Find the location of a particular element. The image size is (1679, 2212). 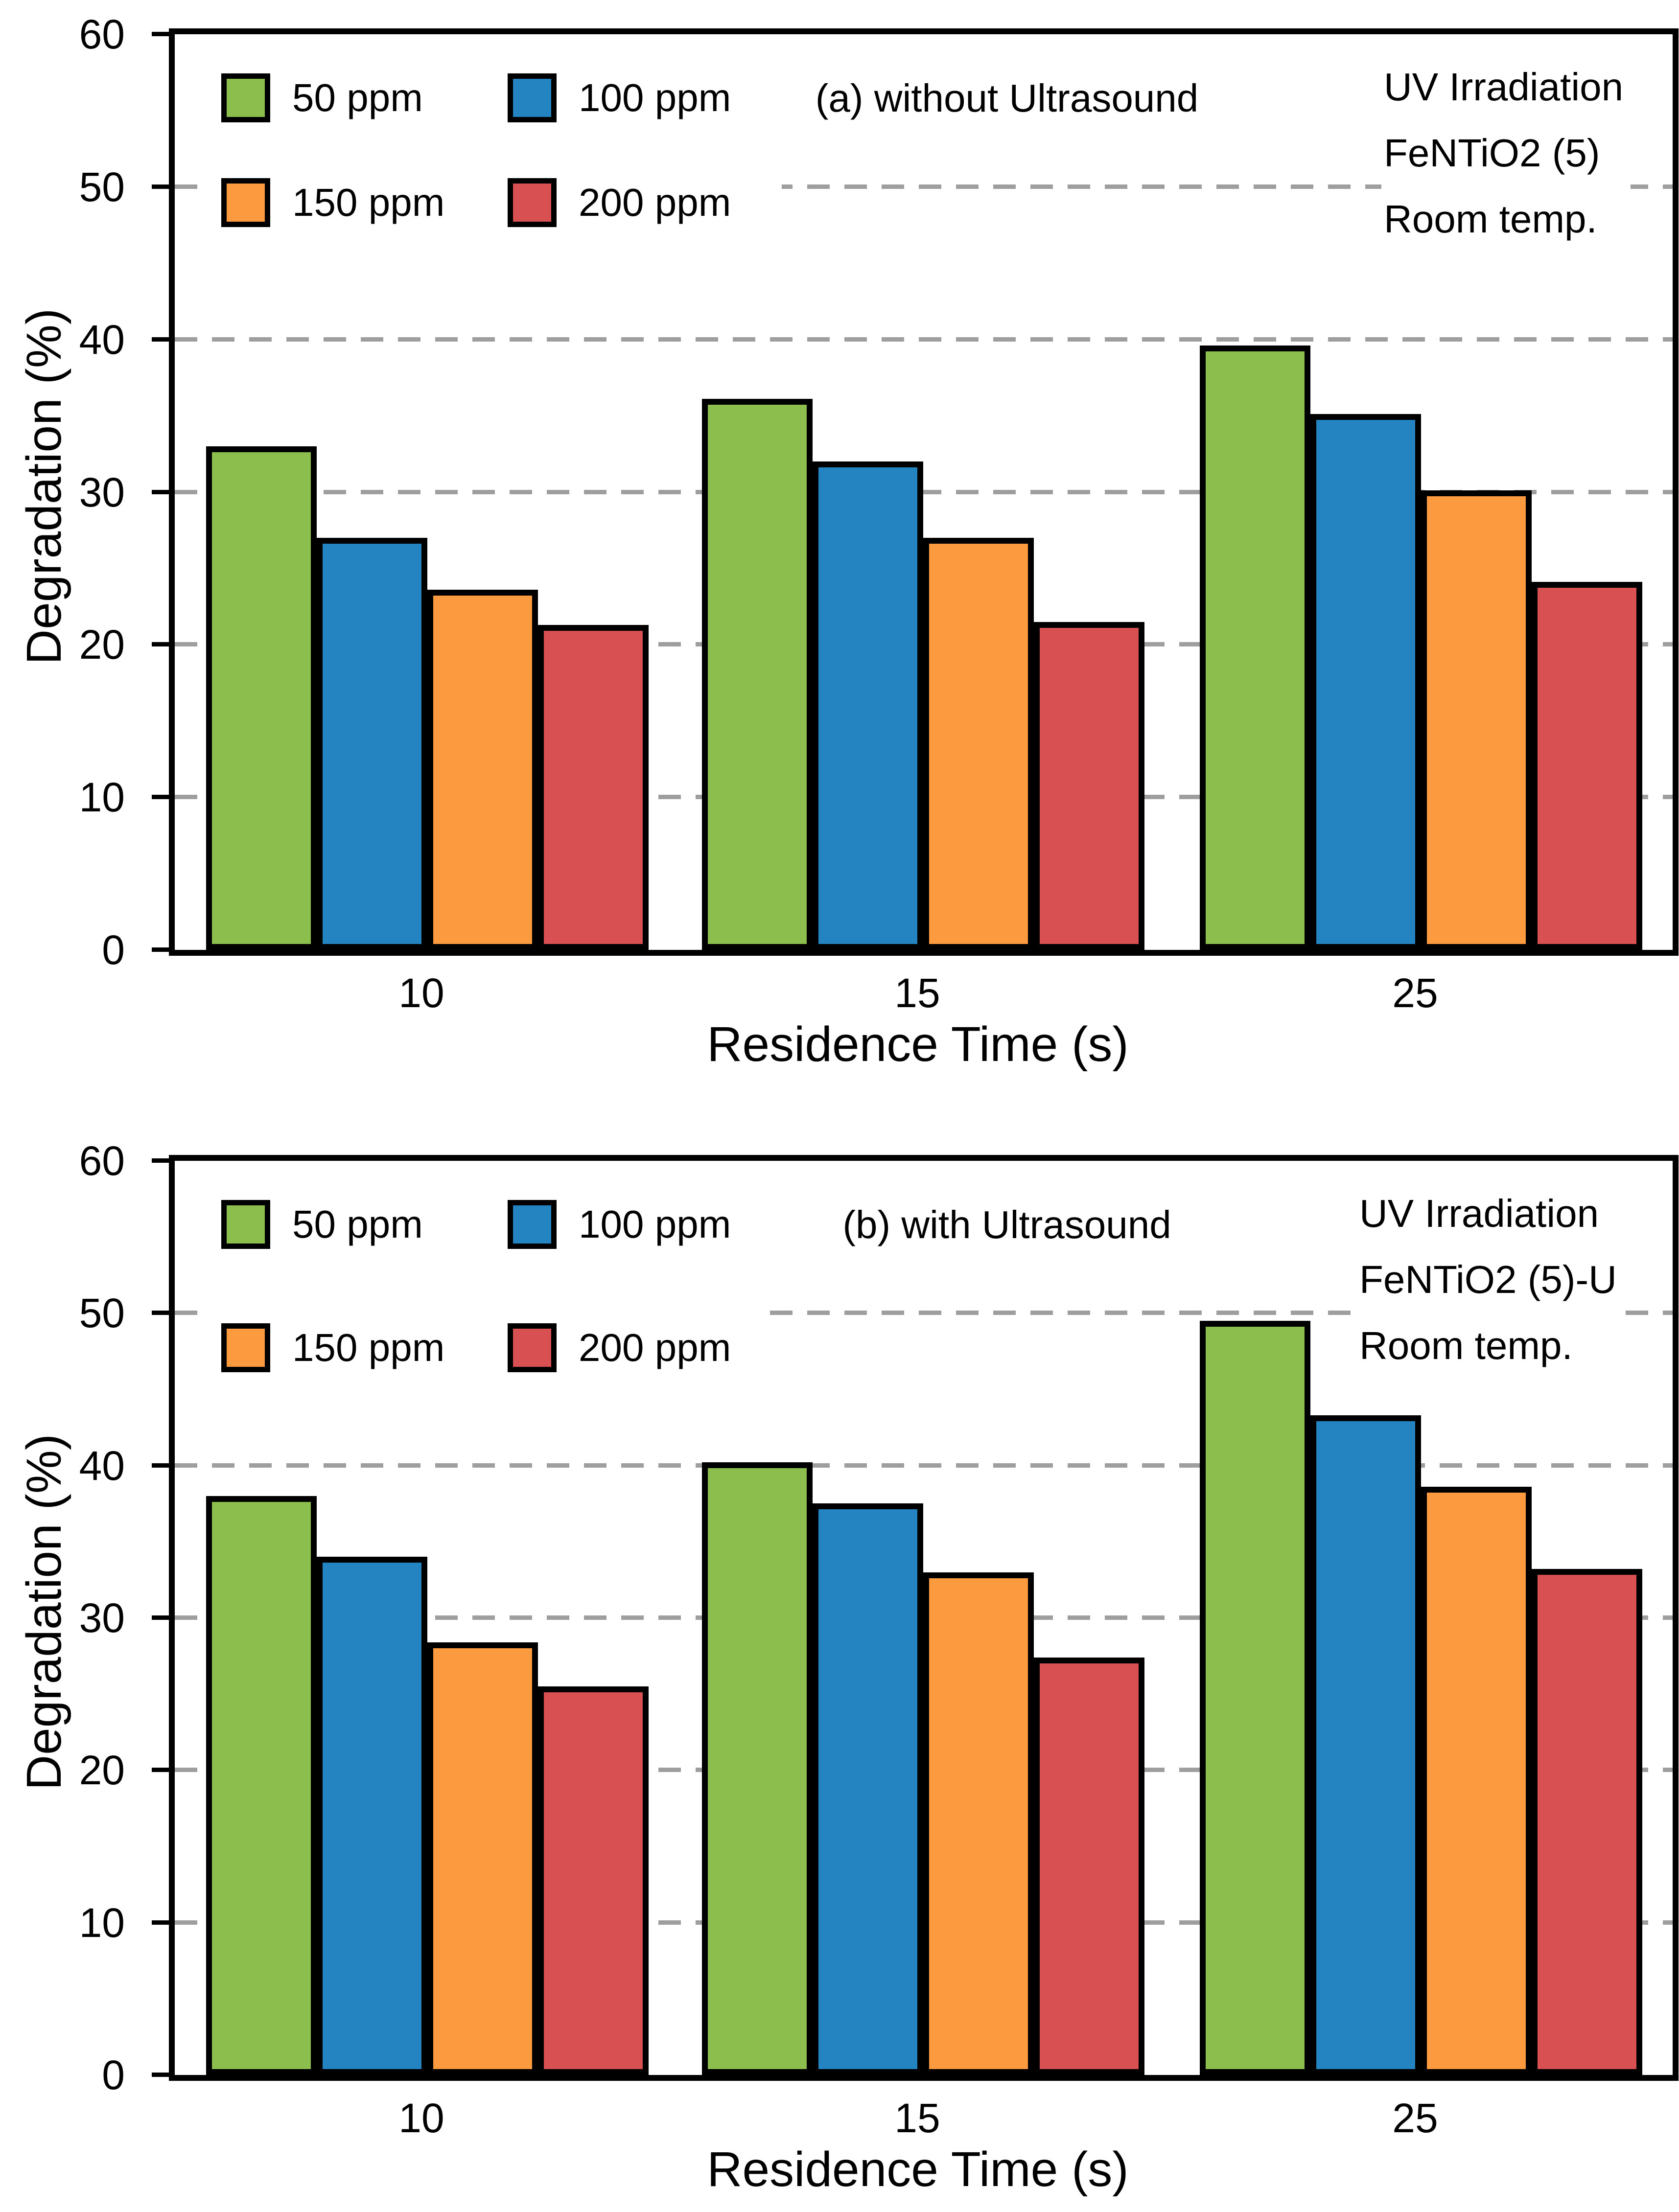

annotation: UV Irradiation FeNTiO2 (5)-U Room temp. is located at coordinates (1491, 1281).